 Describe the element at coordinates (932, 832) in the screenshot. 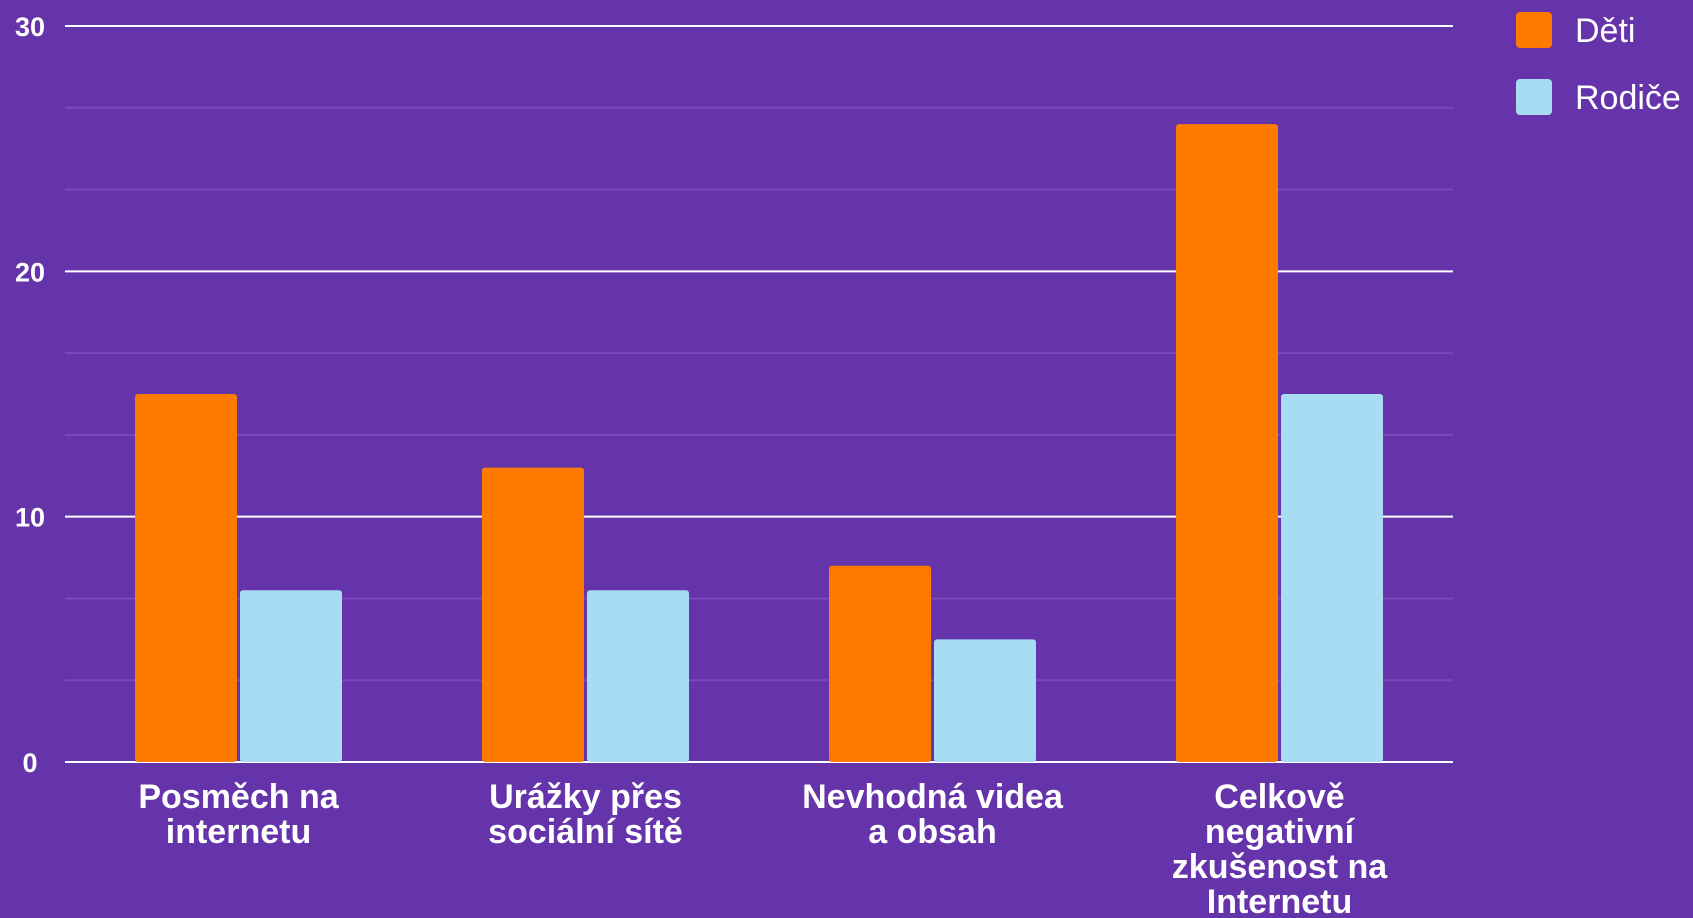

I see `x-category-label-line: a obsah` at that location.